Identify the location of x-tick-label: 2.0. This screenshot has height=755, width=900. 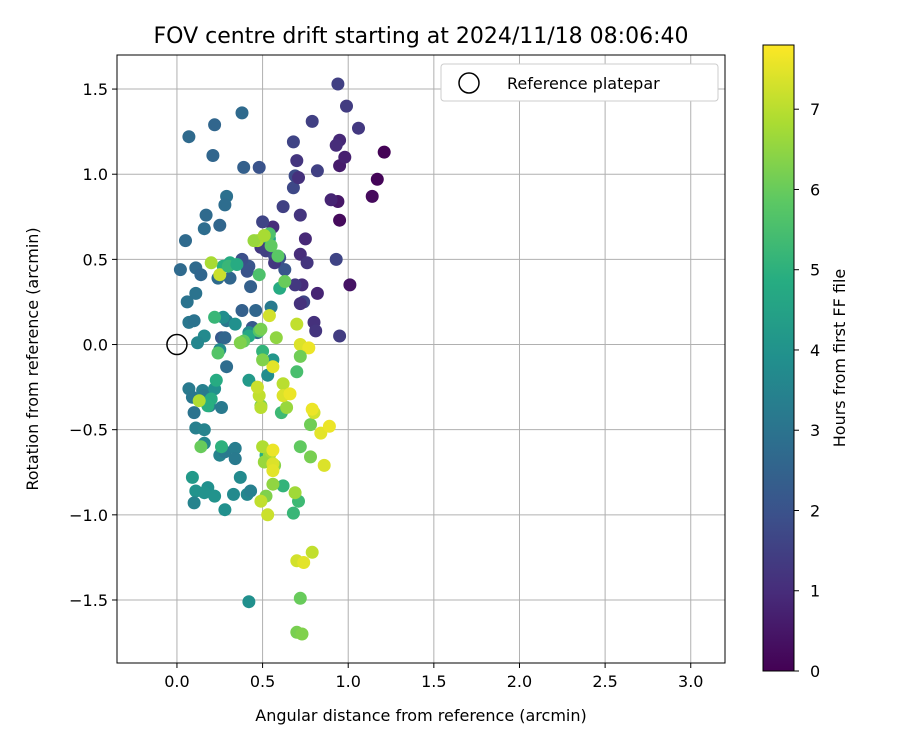
(519, 681).